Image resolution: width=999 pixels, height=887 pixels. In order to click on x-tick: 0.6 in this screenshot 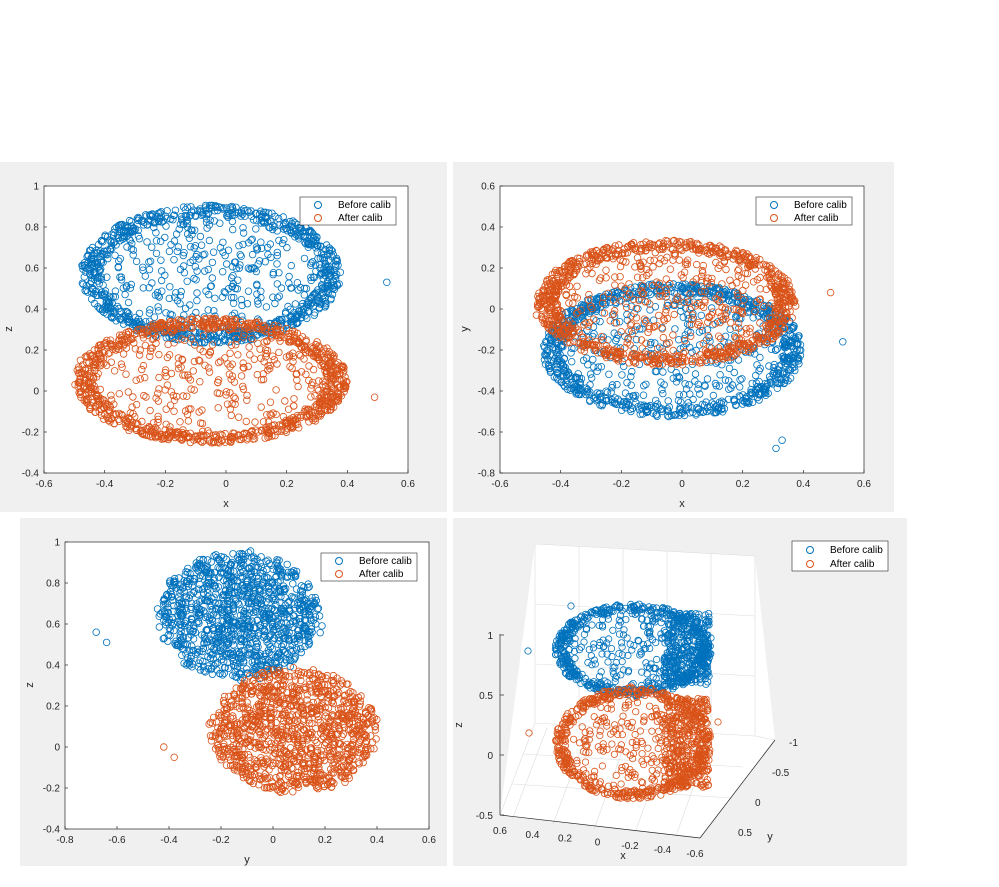, I will do `click(864, 480)`.